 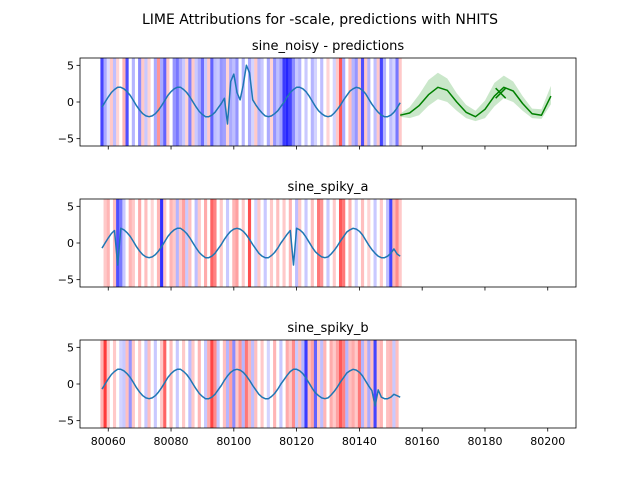 I want to click on x-tick-label: 80160, so click(x=422, y=441).